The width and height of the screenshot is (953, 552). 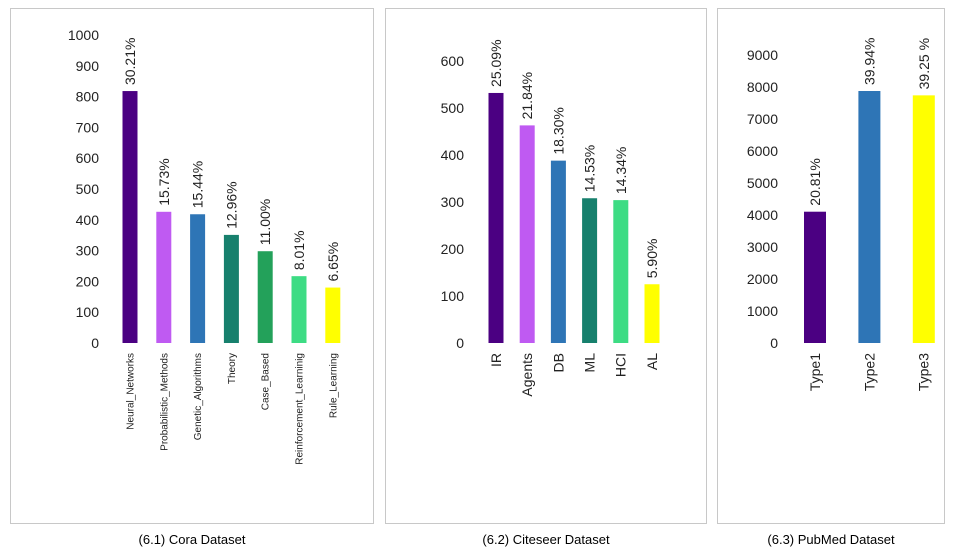 I want to click on category-label: Rule_Learning, so click(x=333, y=385).